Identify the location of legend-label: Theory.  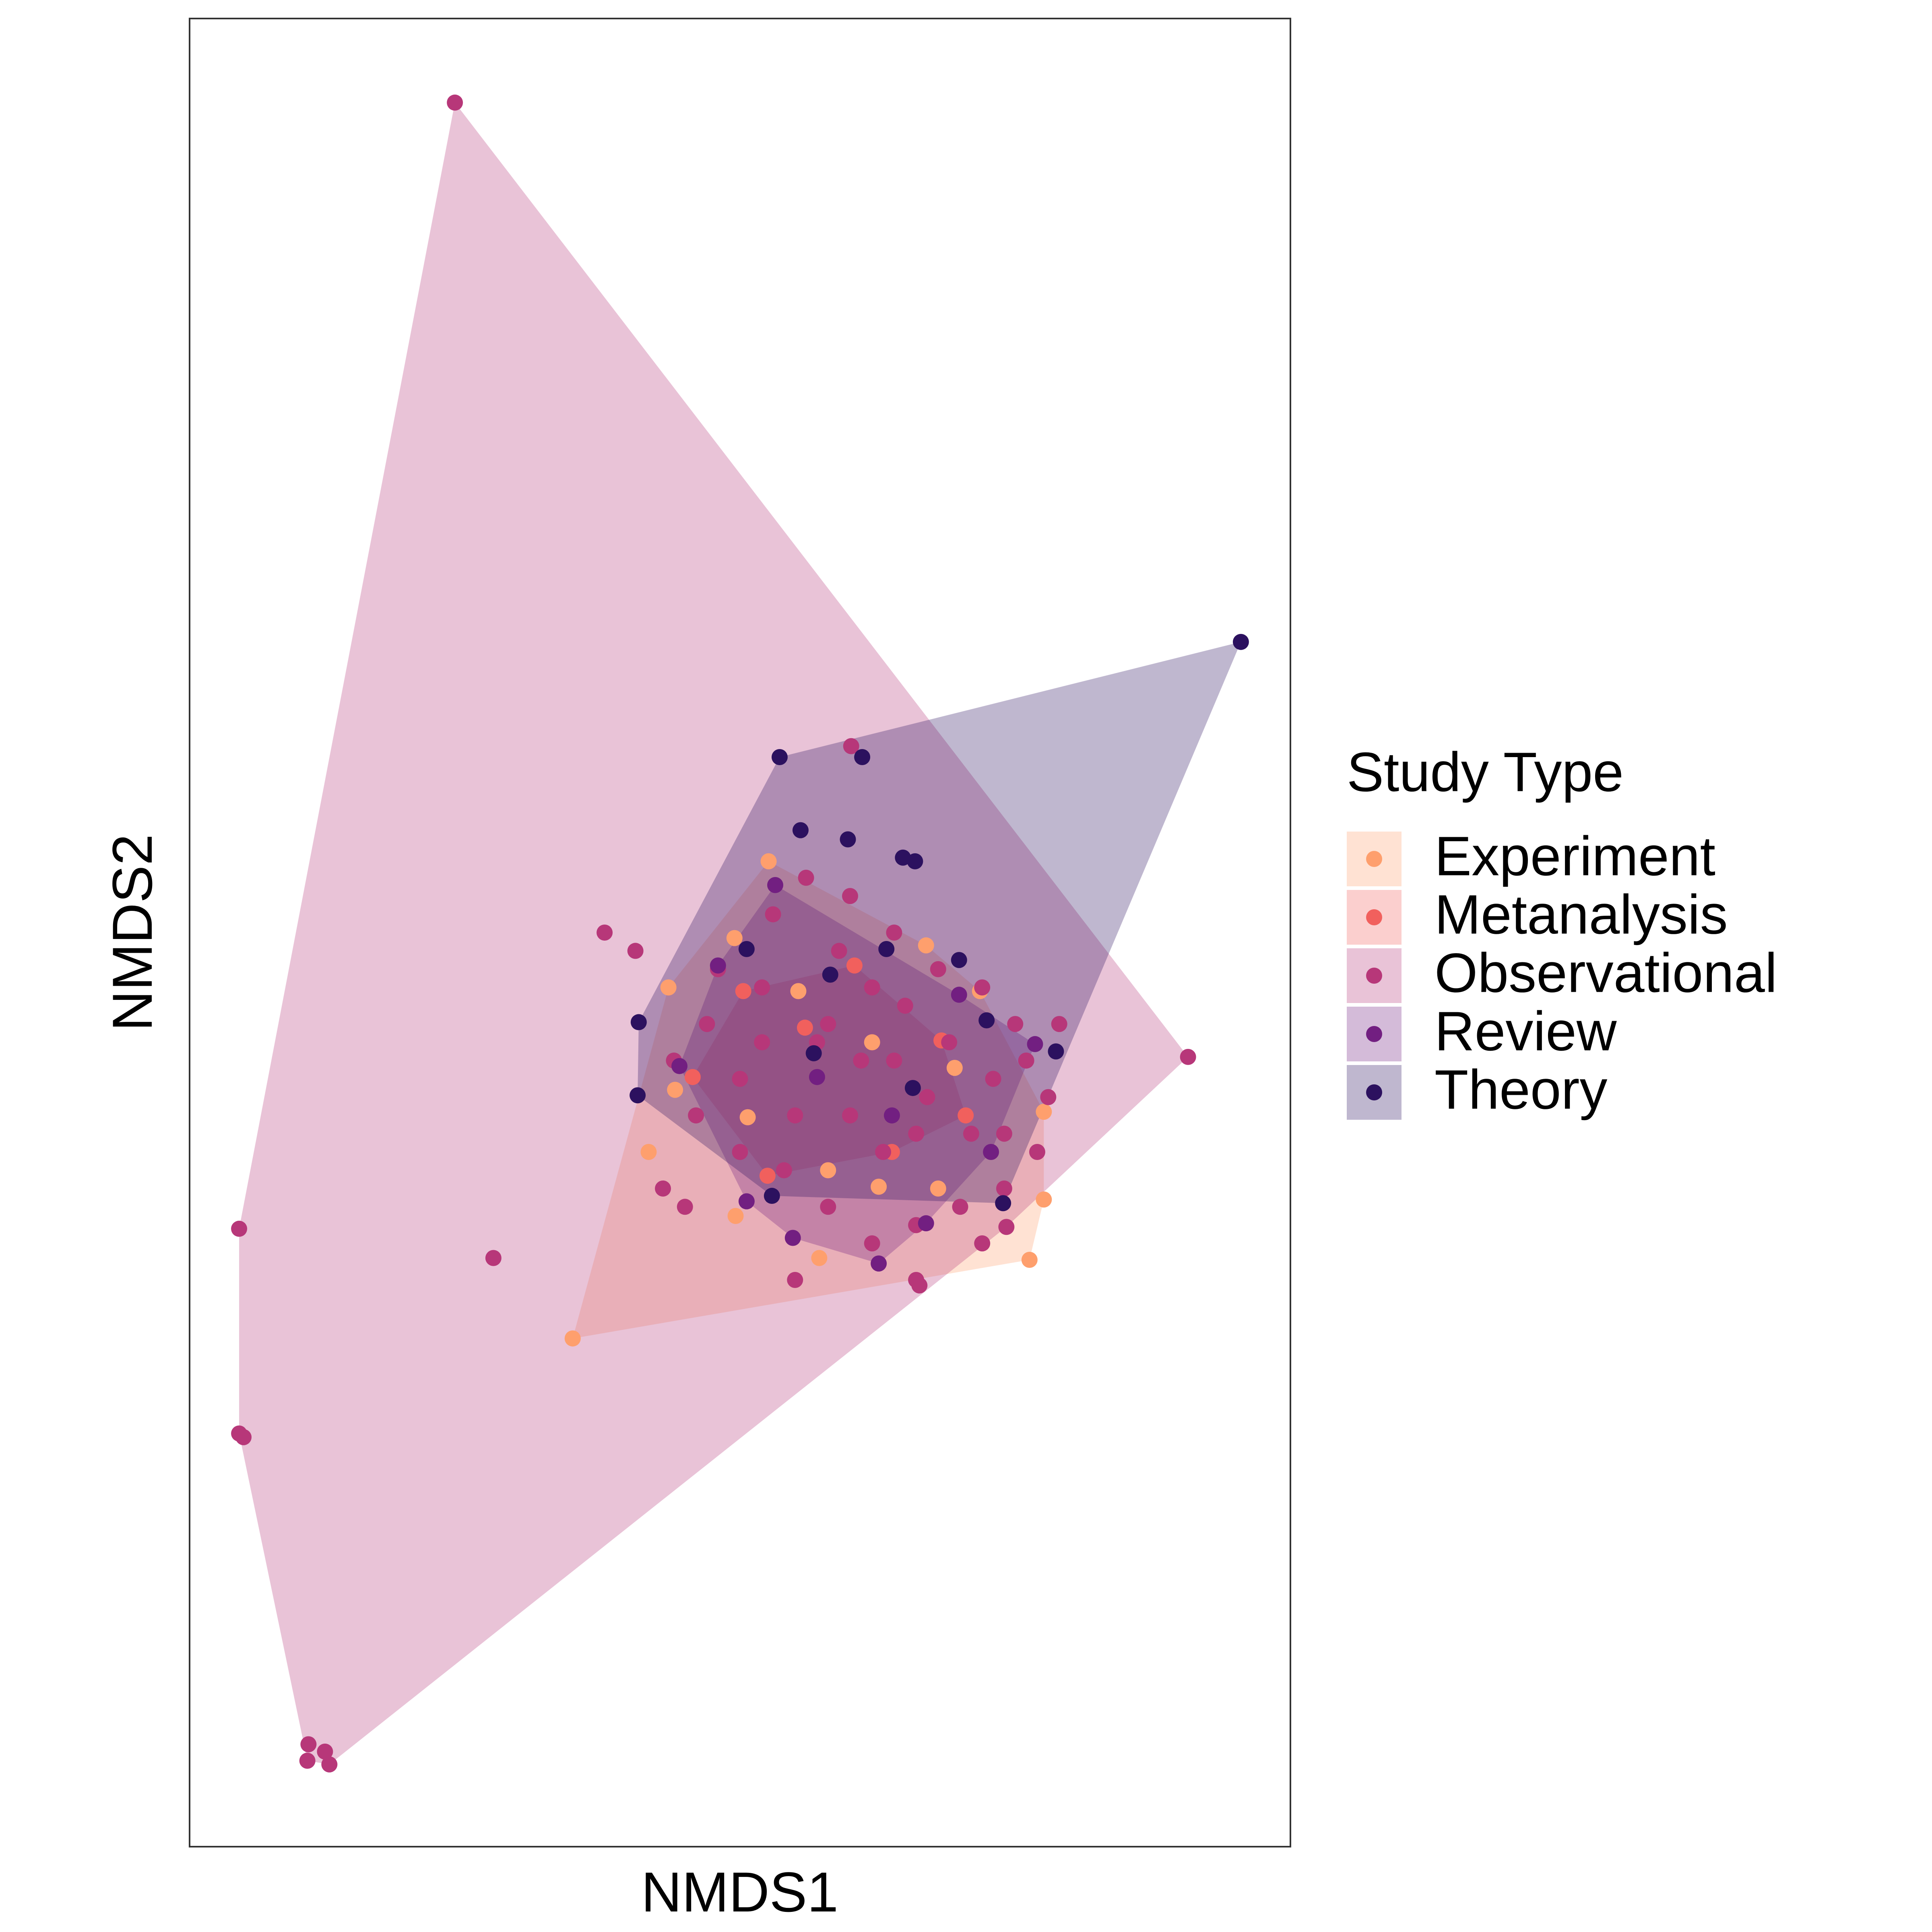
(1521, 1090).